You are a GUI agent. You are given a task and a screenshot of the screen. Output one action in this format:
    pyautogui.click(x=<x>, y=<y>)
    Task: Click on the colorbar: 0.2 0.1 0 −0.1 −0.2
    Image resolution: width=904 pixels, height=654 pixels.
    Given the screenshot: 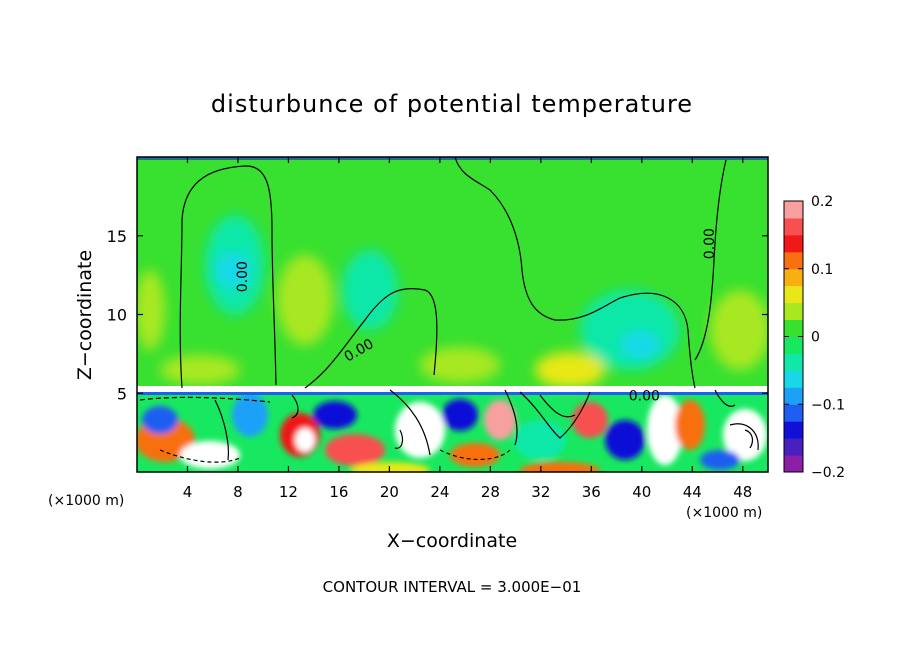 What is the action you would take?
    pyautogui.click(x=814, y=337)
    